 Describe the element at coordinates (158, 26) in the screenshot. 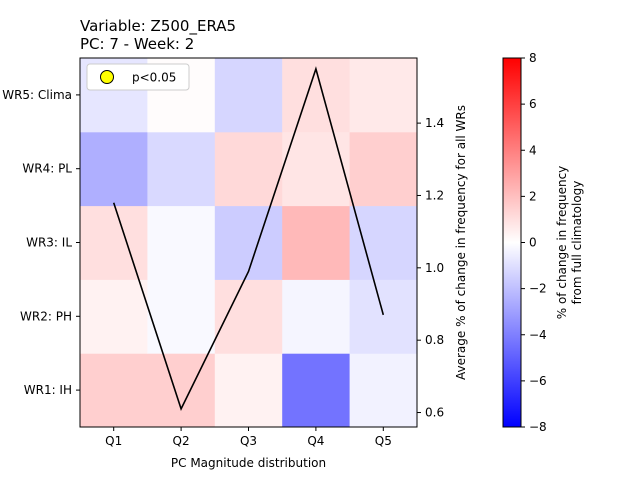

I see `chart-title-line-1: Variable: Z500_ERA5` at that location.